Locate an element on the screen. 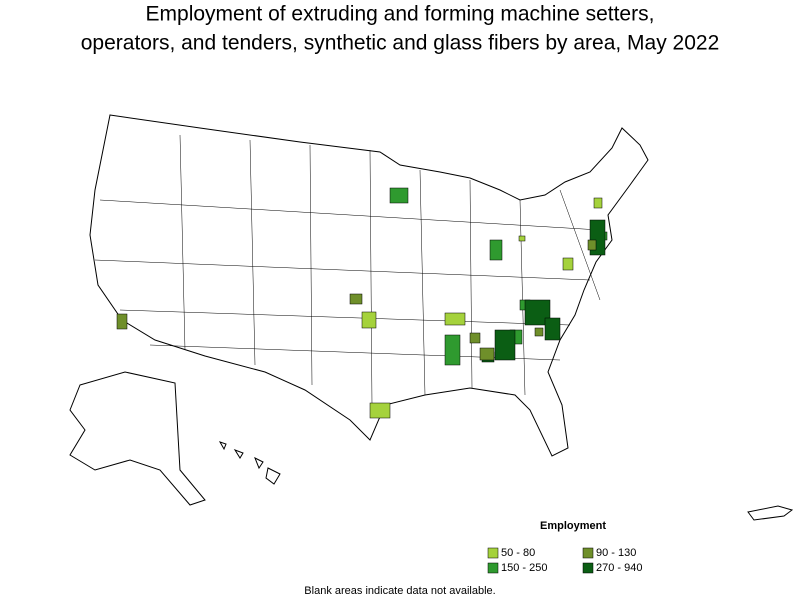  legend: 50 - 80 90 - 130 150 - 250 270 - 940 is located at coordinates (564, 560).